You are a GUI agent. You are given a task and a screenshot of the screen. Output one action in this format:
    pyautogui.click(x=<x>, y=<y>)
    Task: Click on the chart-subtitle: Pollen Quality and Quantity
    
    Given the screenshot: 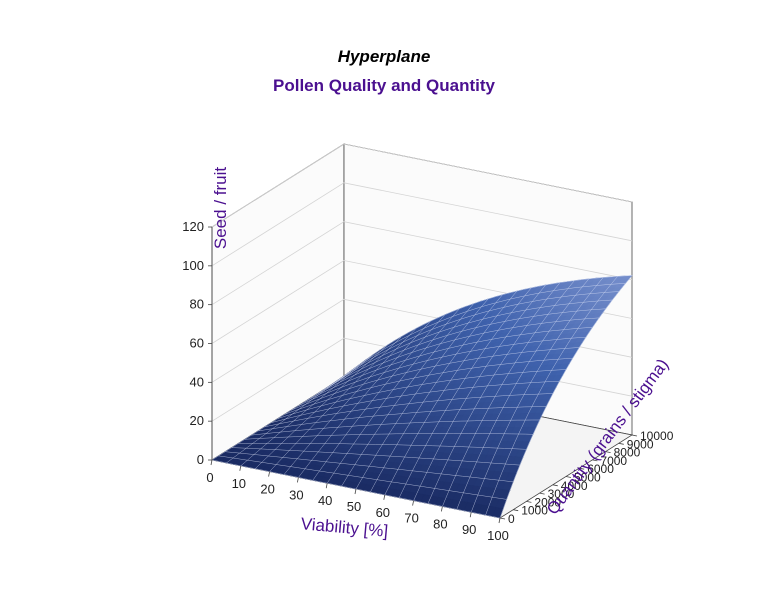 What is the action you would take?
    pyautogui.click(x=384, y=85)
    